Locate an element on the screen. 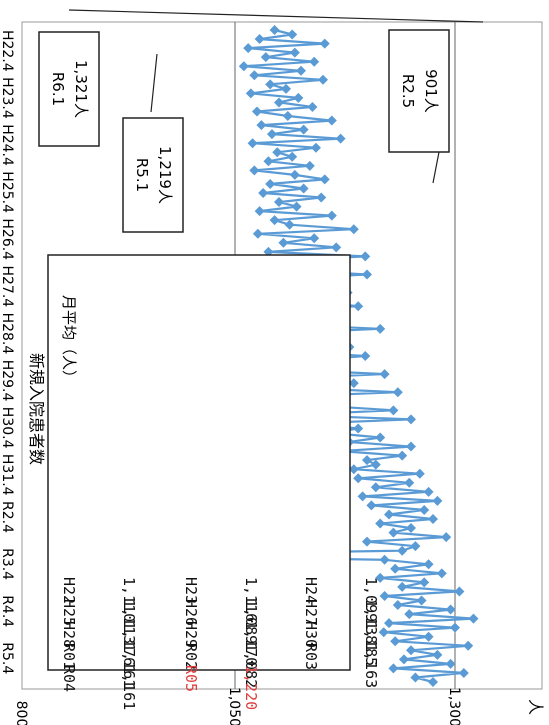 This screenshot has height=725, width=549. x-tick-label-4: H26.4 is located at coordinates (7, 239).